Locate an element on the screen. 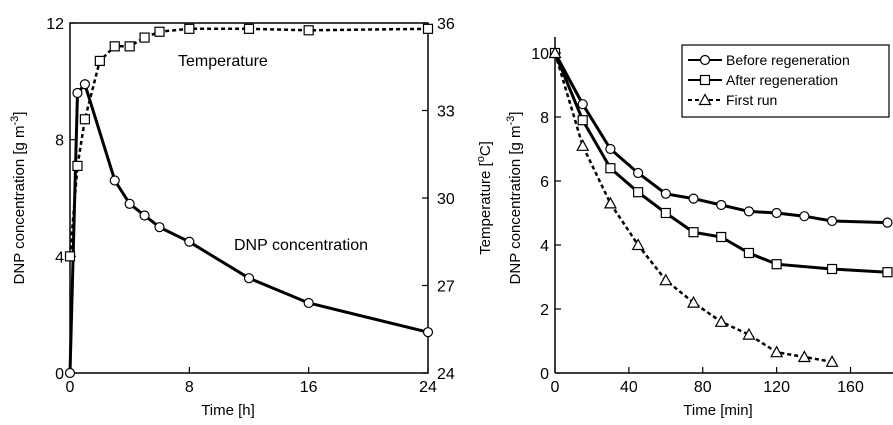 The width and height of the screenshot is (893, 425). left-y-tick-label: 12 is located at coordinates (55, 24).